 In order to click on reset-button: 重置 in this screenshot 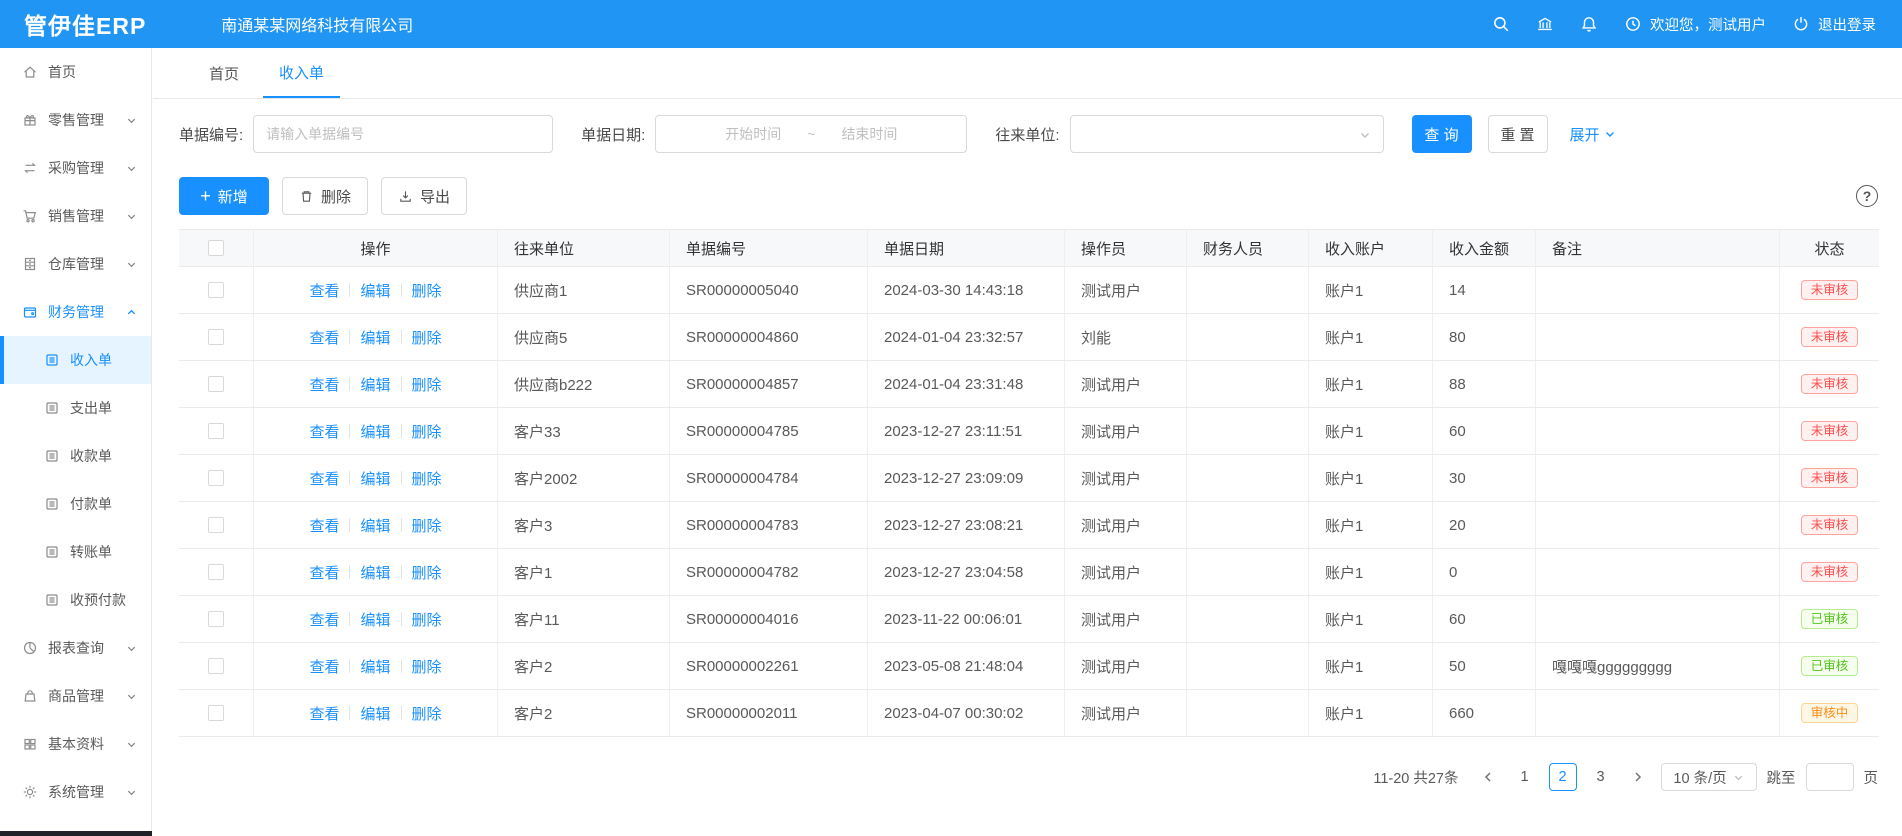, I will do `click(1517, 134)`.